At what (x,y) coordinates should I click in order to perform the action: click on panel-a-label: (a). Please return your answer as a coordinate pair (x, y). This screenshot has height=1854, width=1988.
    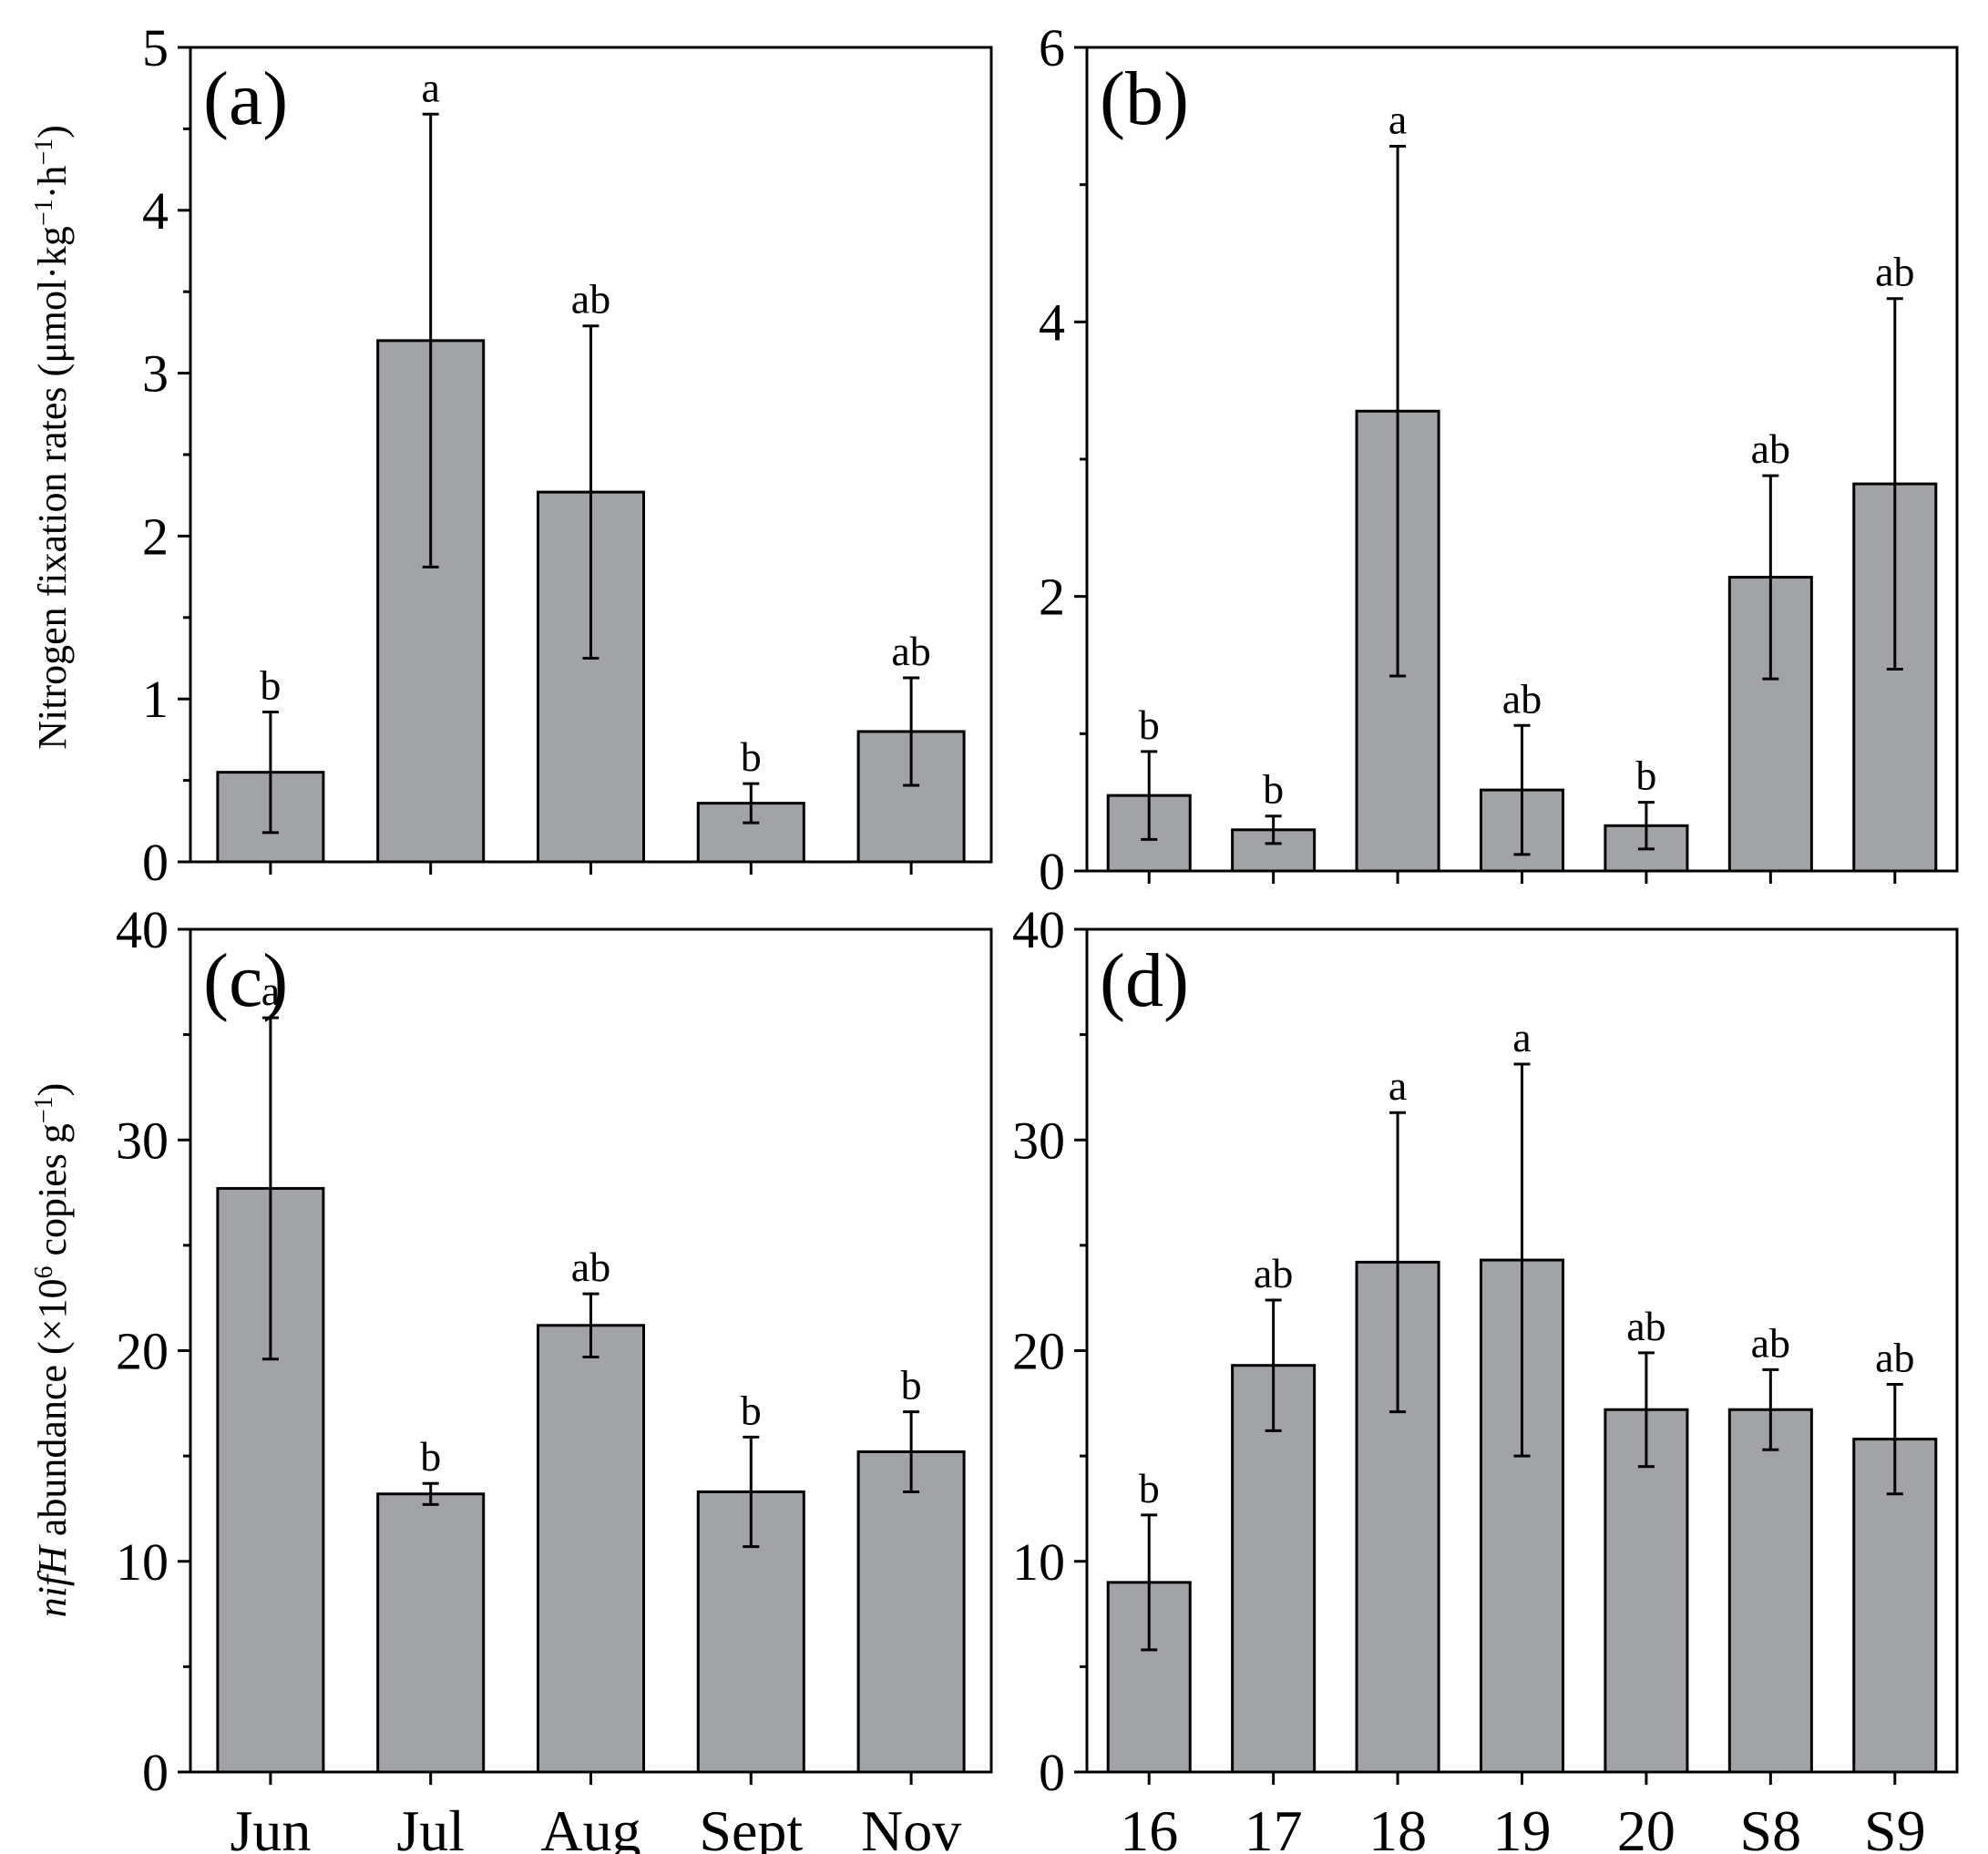
    Looking at the image, I should click on (245, 98).